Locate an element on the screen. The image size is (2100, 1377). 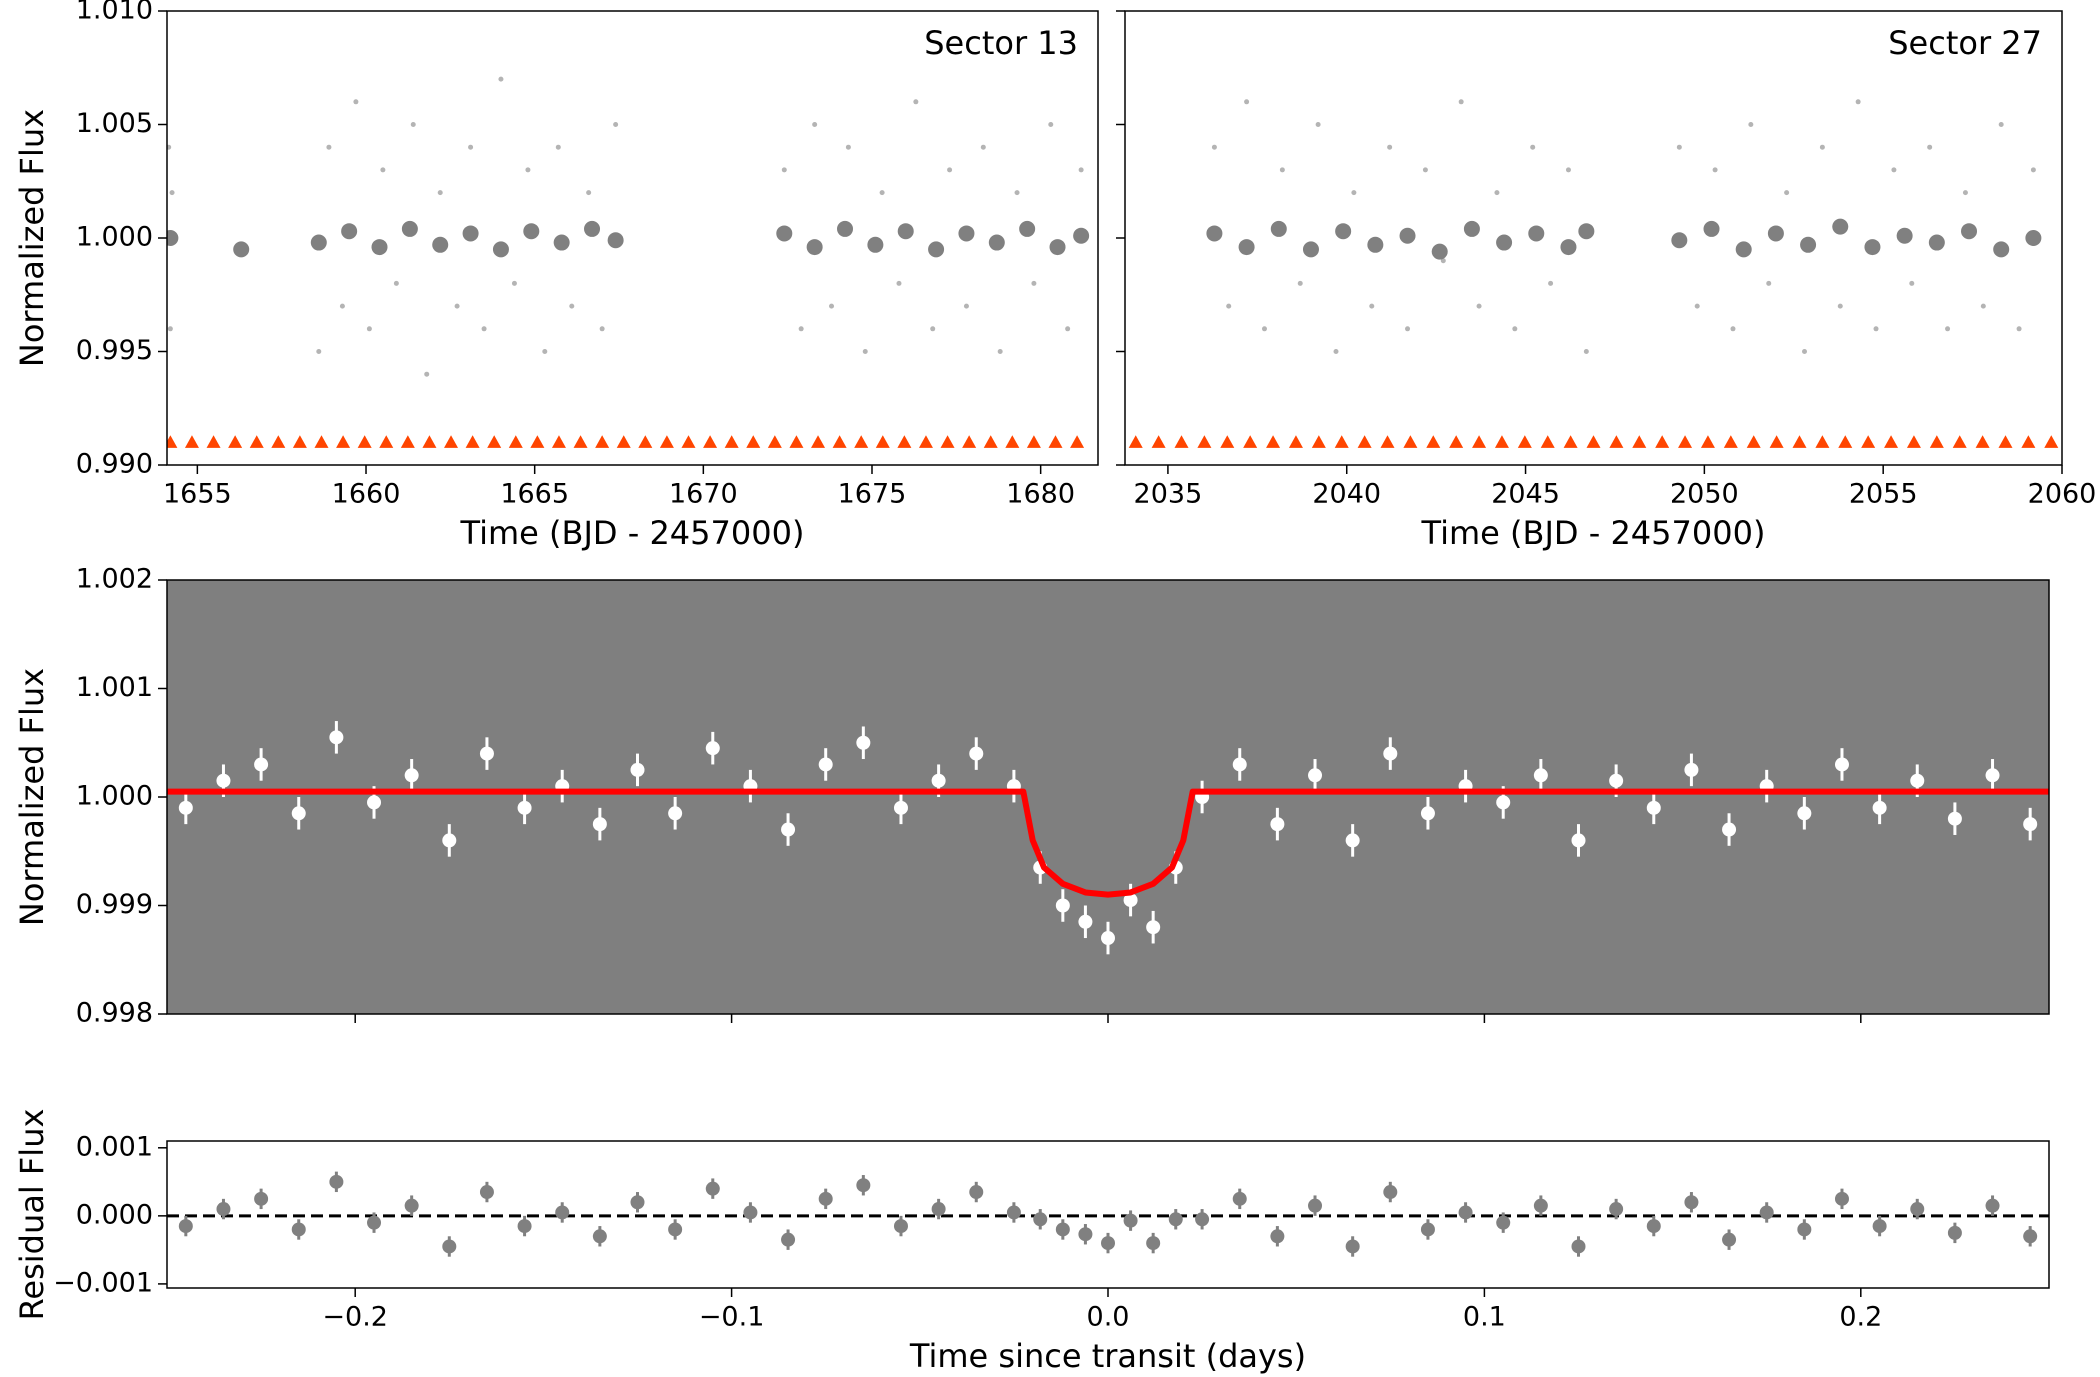
y-tick-label: 0.990 is located at coordinates (114, 464).